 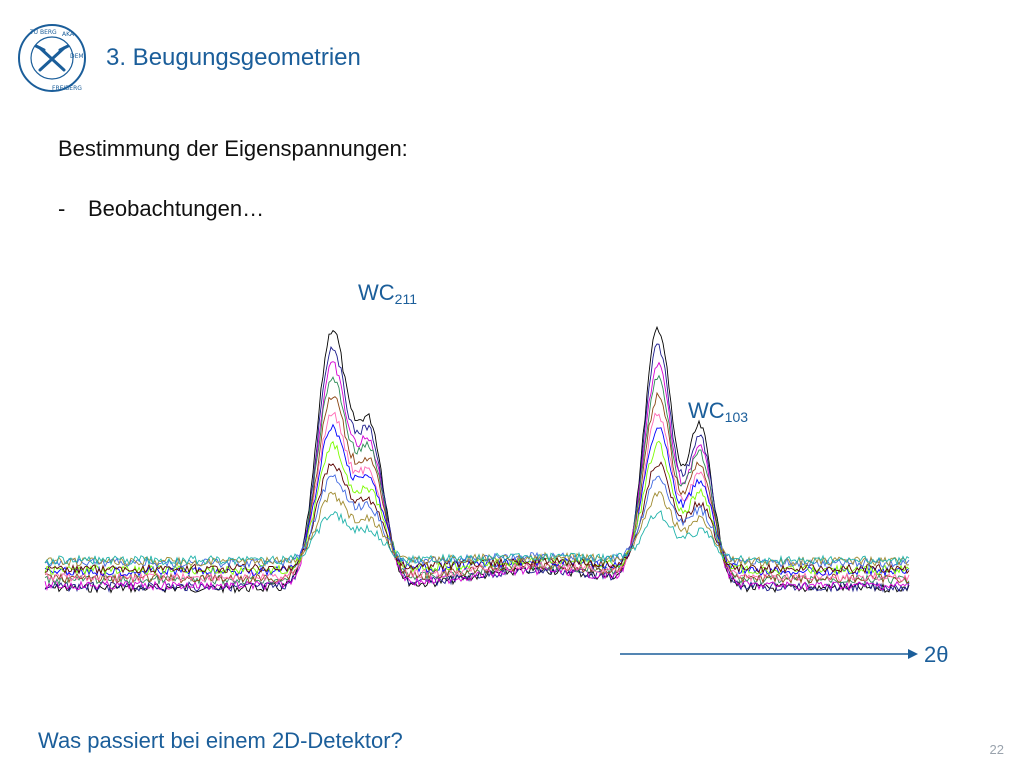 I want to click on svg-text: TU BERG, so click(x=43, y=32).